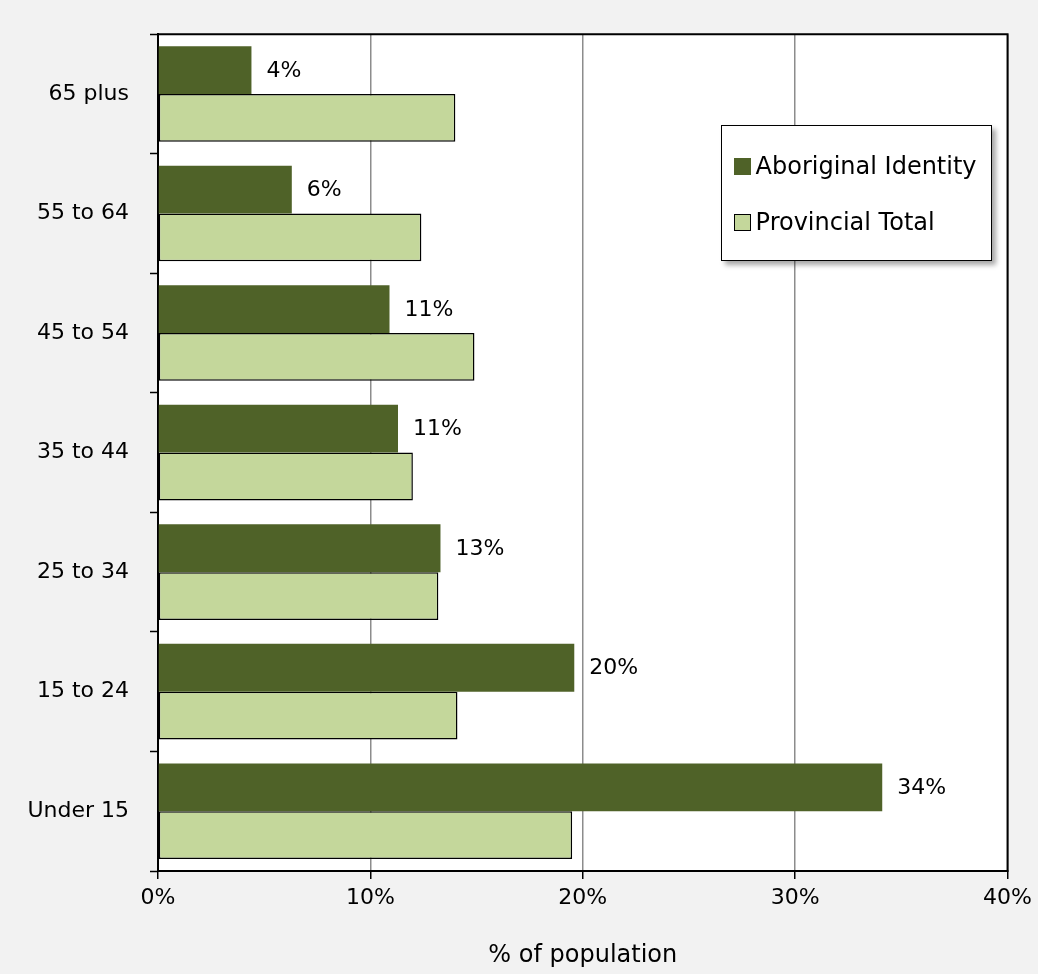 This screenshot has height=974, width=1038. I want to click on y-tick-label: 35 to 44, so click(82, 451).